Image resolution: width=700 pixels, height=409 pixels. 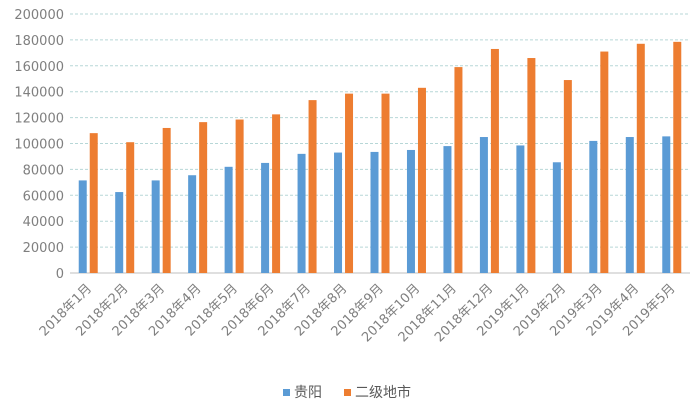 I want to click on y-tick-label-160000: 160000, so click(x=39, y=67).